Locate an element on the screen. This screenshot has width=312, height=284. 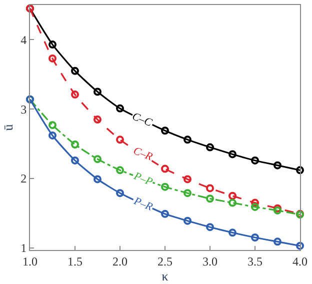
y-tick-label: 2 is located at coordinates (23, 179).